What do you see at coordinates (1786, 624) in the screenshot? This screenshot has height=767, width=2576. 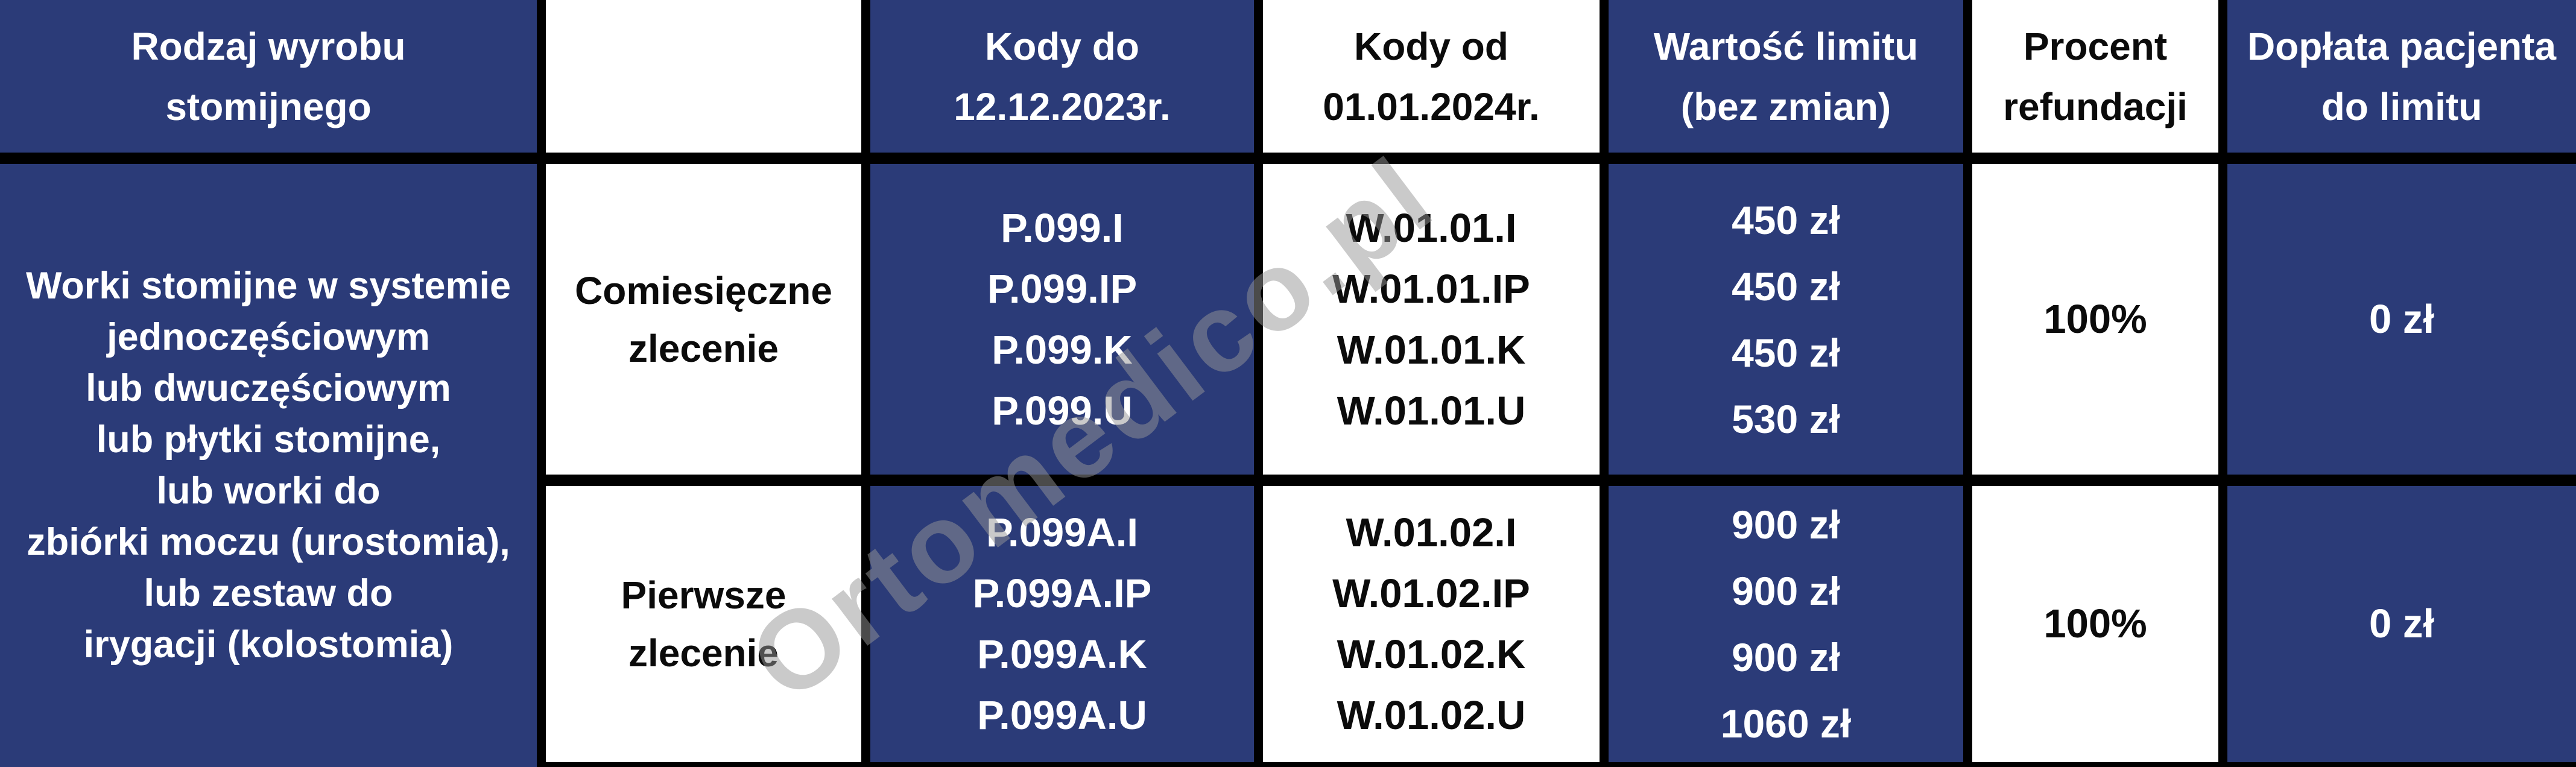 I see `cell-limit-values-row2: 900 zł 900 zł 900 zł 1060 zł` at bounding box center [1786, 624].